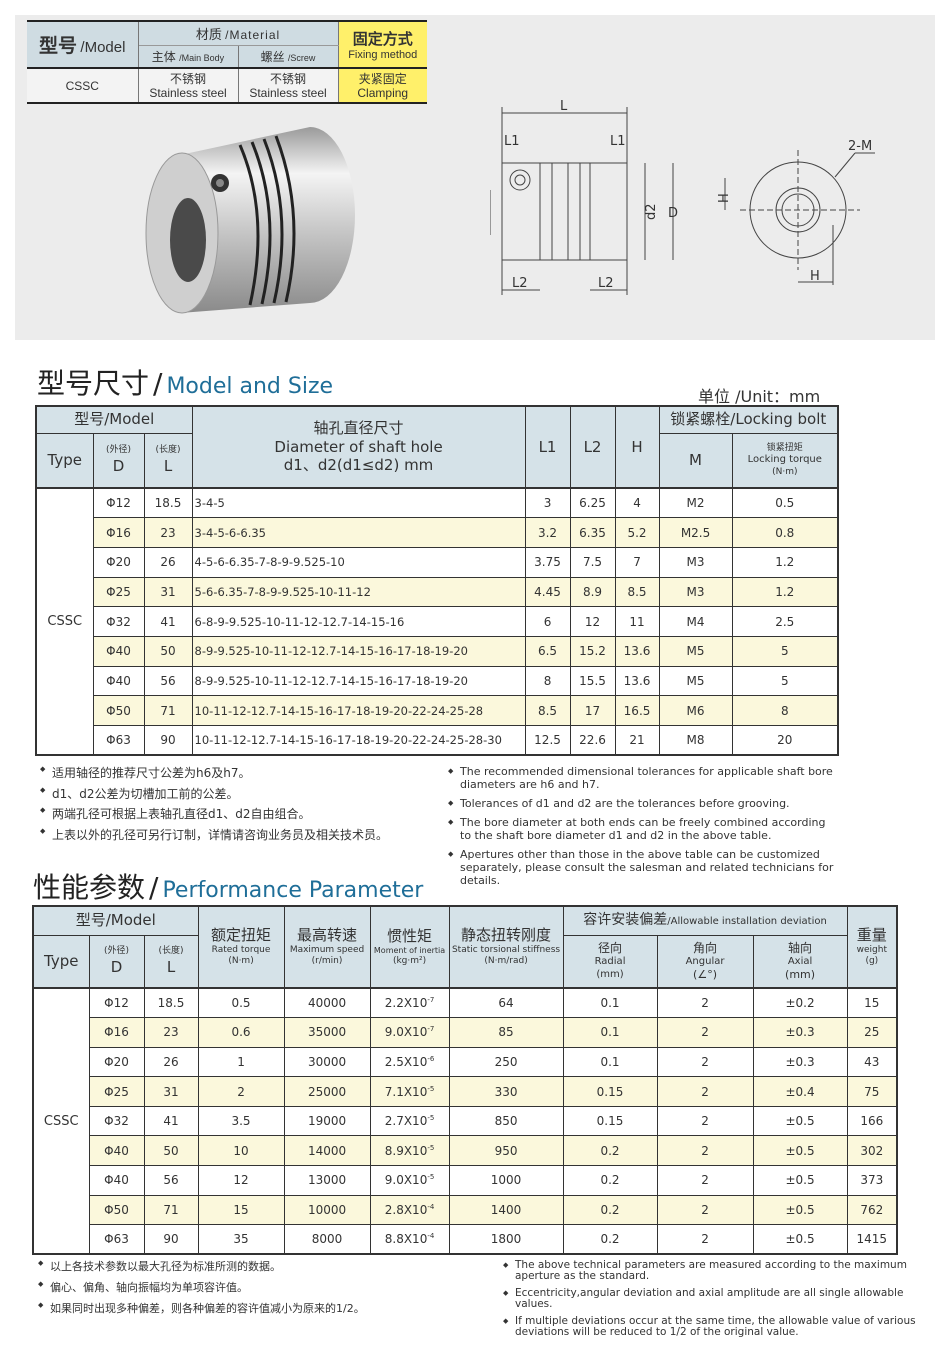 This screenshot has width=950, height=1350. I want to click on m-cell: M8, so click(695, 740).